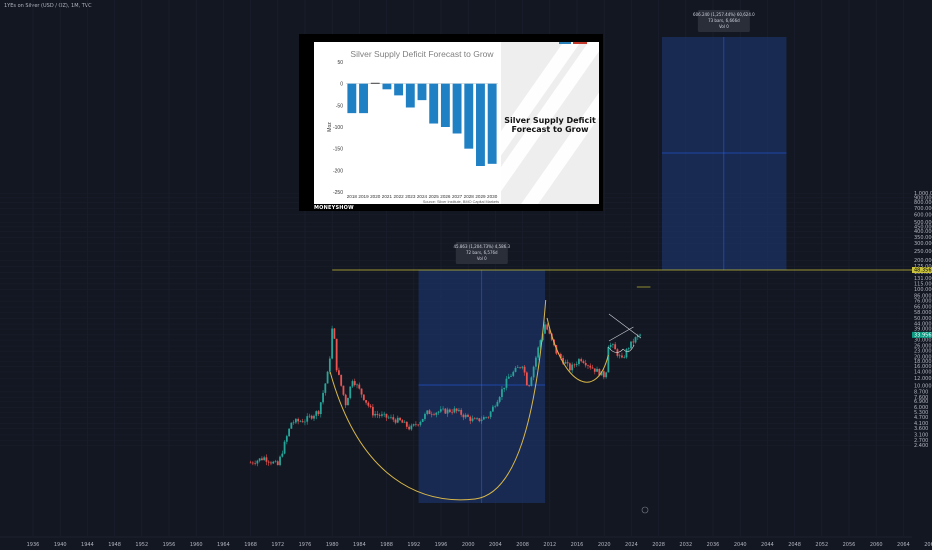 The height and width of the screenshot is (550, 932). What do you see at coordinates (921, 413) in the screenshot?
I see `price-axis-label: 5.300` at bounding box center [921, 413].